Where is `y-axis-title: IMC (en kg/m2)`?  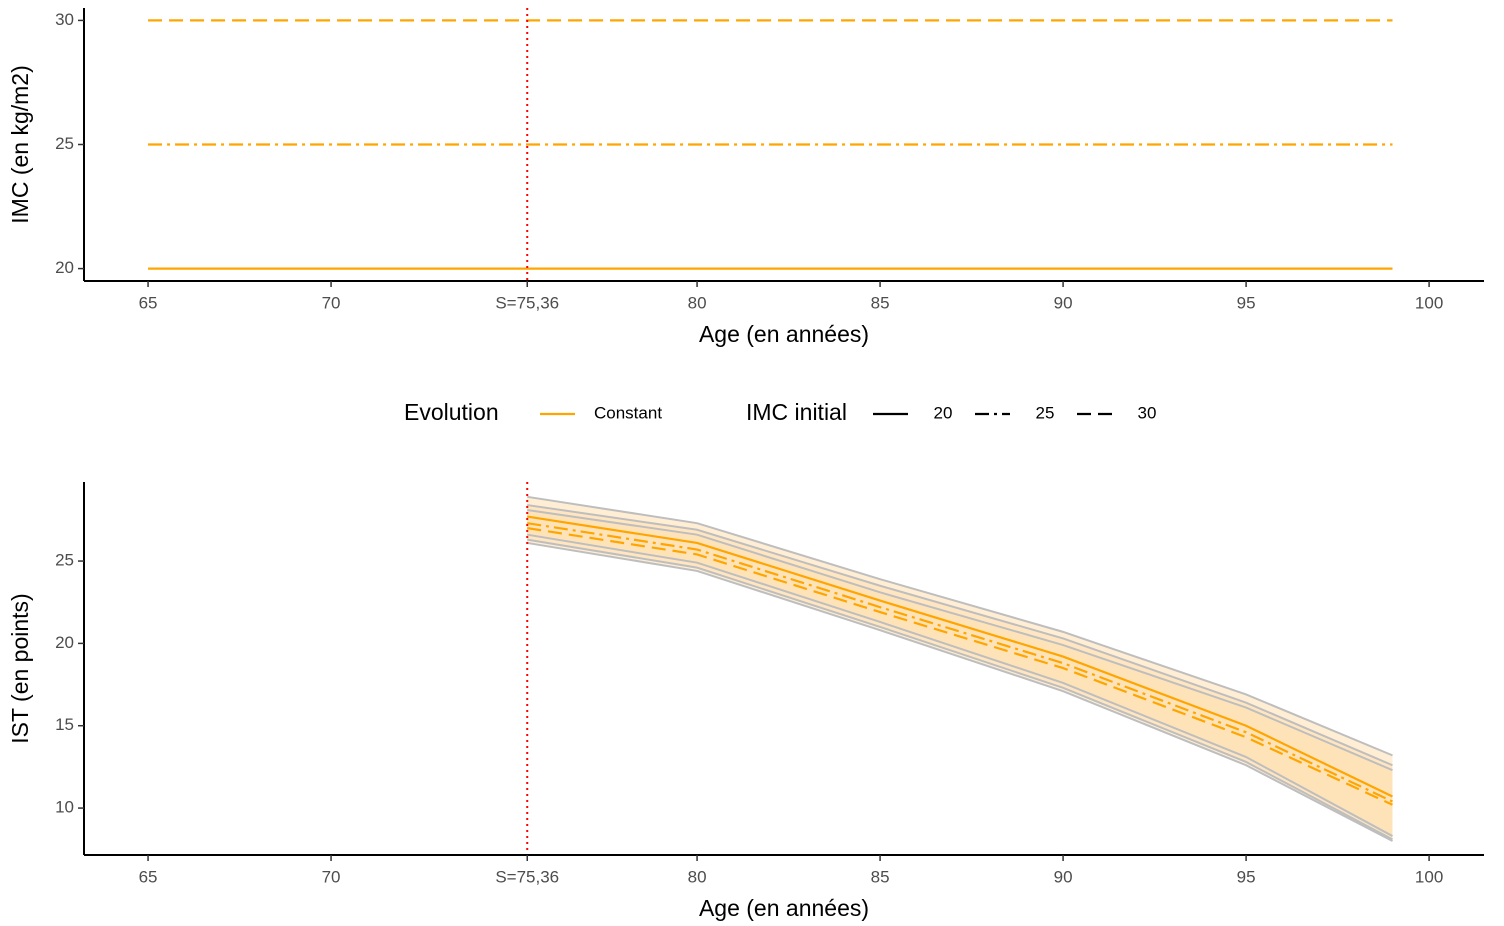
y-axis-title: IMC (en kg/m2) is located at coordinates (20, 144).